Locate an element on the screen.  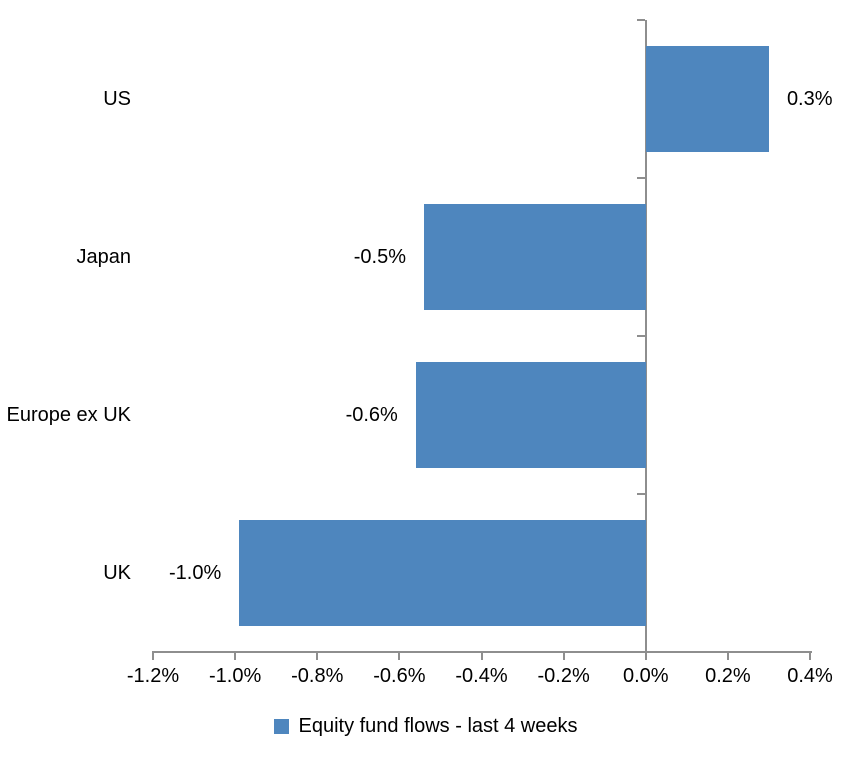
x-axis-tick-label: -1.2% is located at coordinates (153, 676).